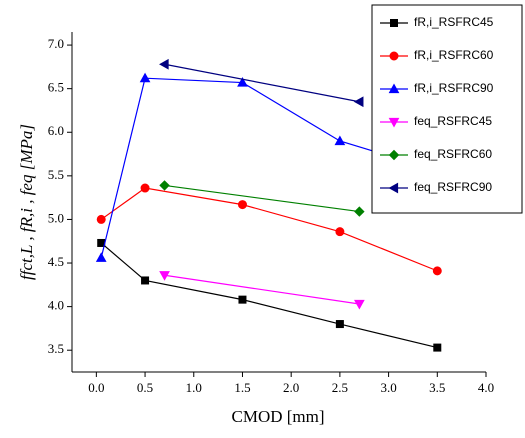 This screenshot has height=438, width=525. What do you see at coordinates (388, 387) in the screenshot?
I see `x-tick-label: 3.0` at bounding box center [388, 387].